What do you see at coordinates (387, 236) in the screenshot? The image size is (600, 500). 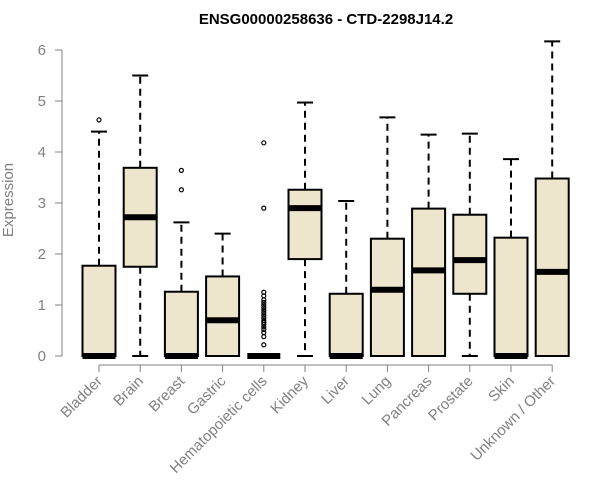 I see `box-lung` at bounding box center [387, 236].